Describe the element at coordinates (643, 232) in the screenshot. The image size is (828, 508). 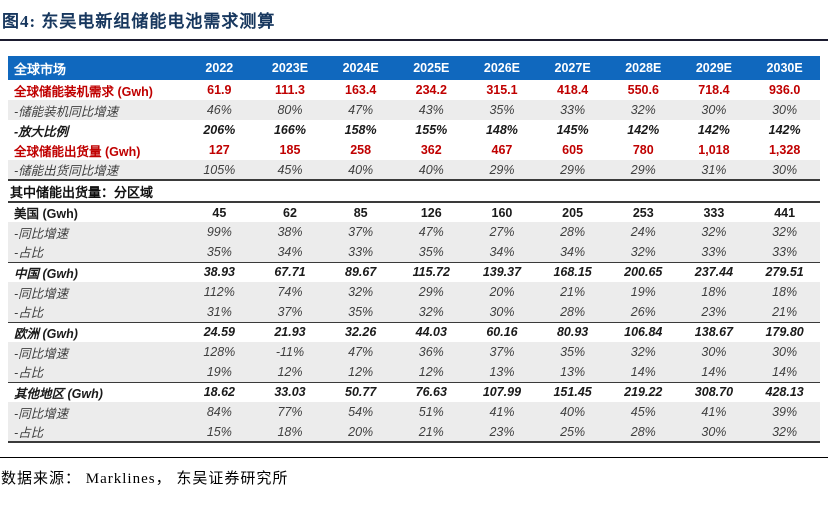
I see `value-cell: 24%` at that location.